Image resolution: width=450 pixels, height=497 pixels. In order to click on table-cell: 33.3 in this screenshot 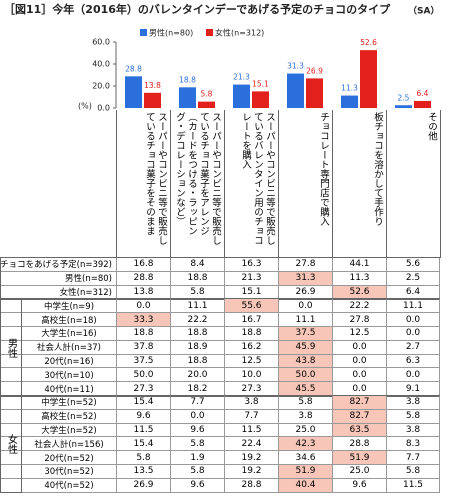, I will do `click(143, 319)`.